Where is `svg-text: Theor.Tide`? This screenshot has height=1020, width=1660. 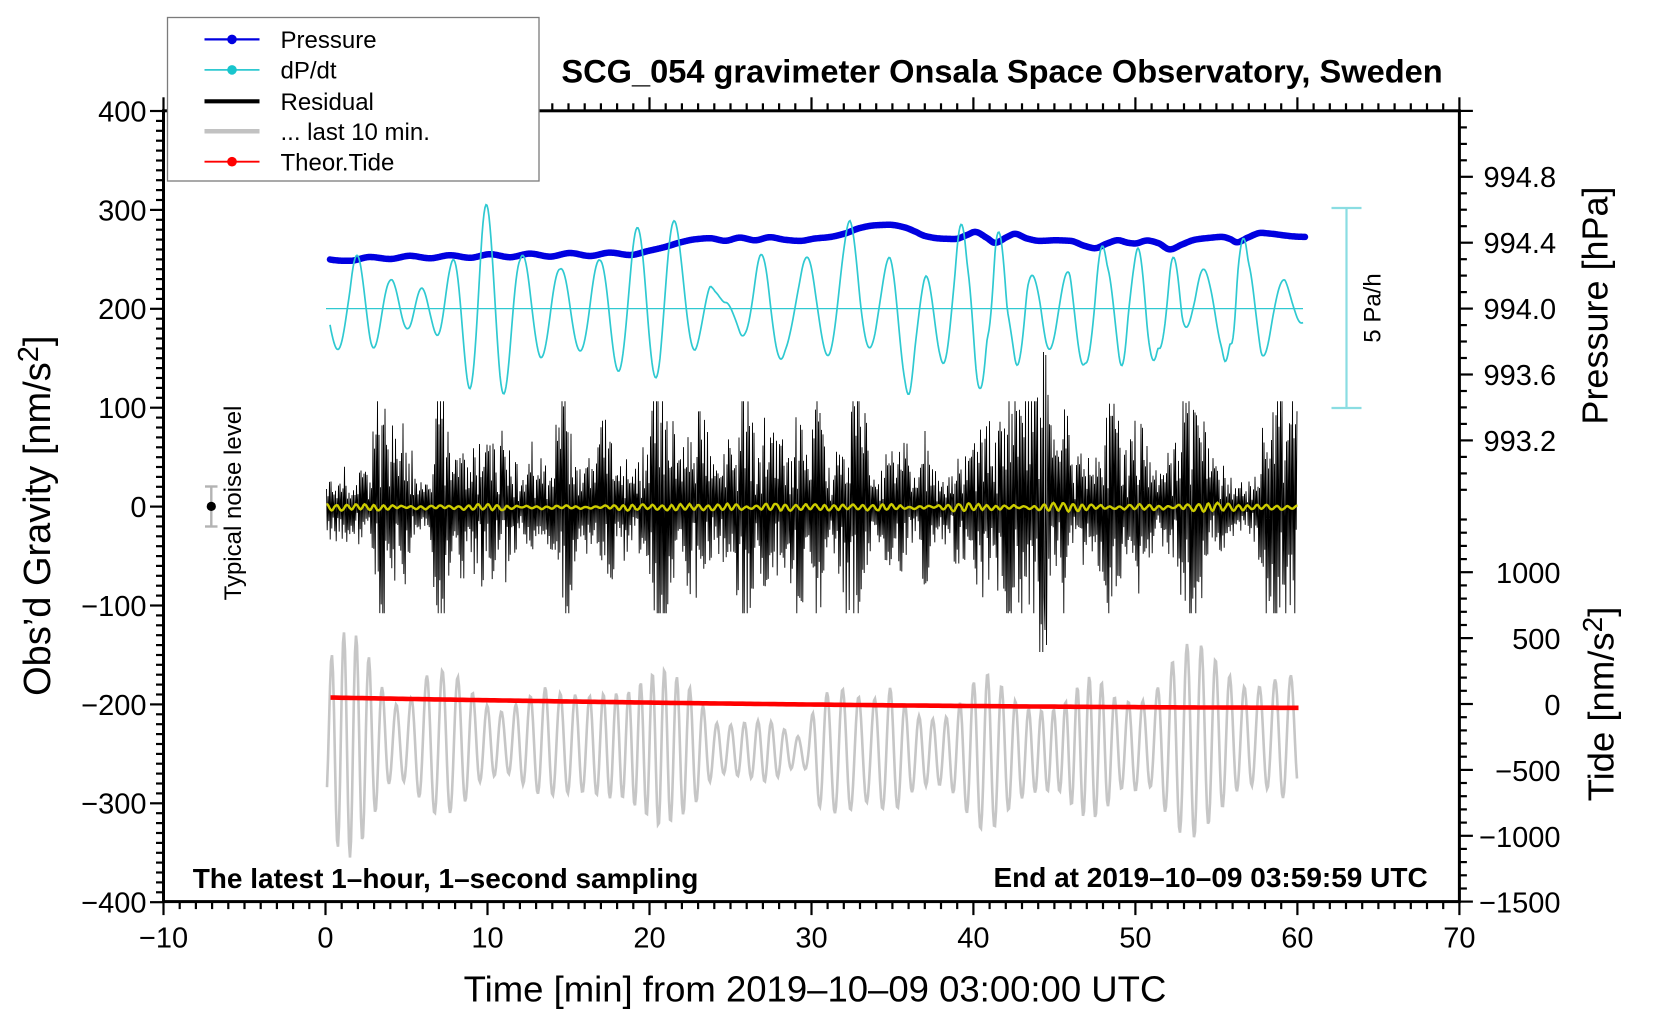
svg-text: Theor.Tide is located at coordinates (338, 162).